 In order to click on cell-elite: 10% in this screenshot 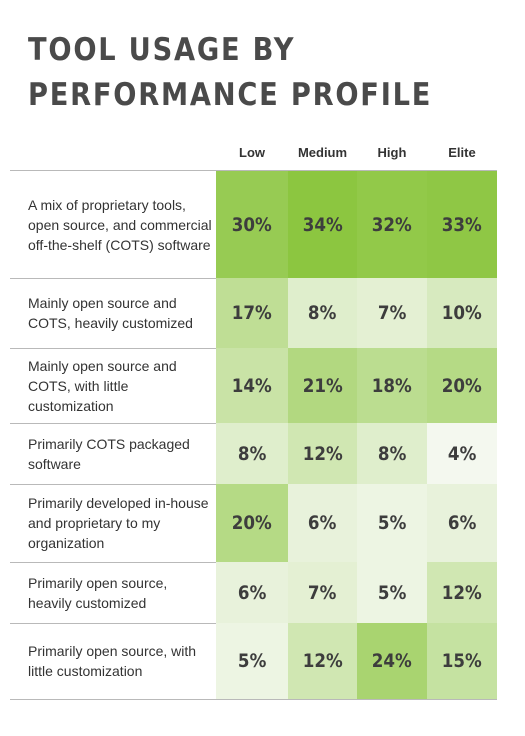, I will do `click(462, 313)`.